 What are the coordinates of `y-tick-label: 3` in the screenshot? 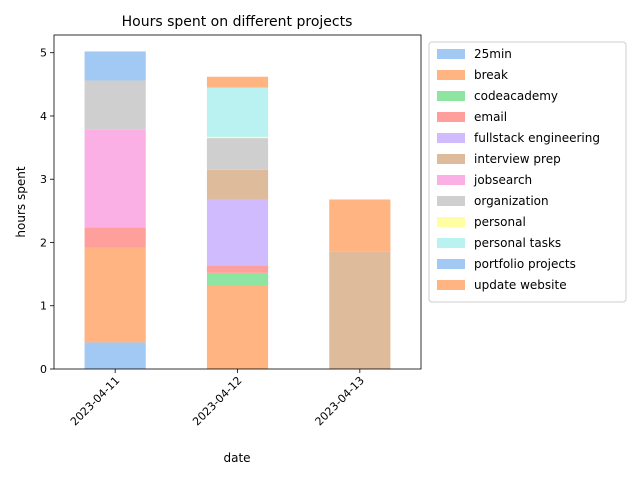 It's located at (43, 179).